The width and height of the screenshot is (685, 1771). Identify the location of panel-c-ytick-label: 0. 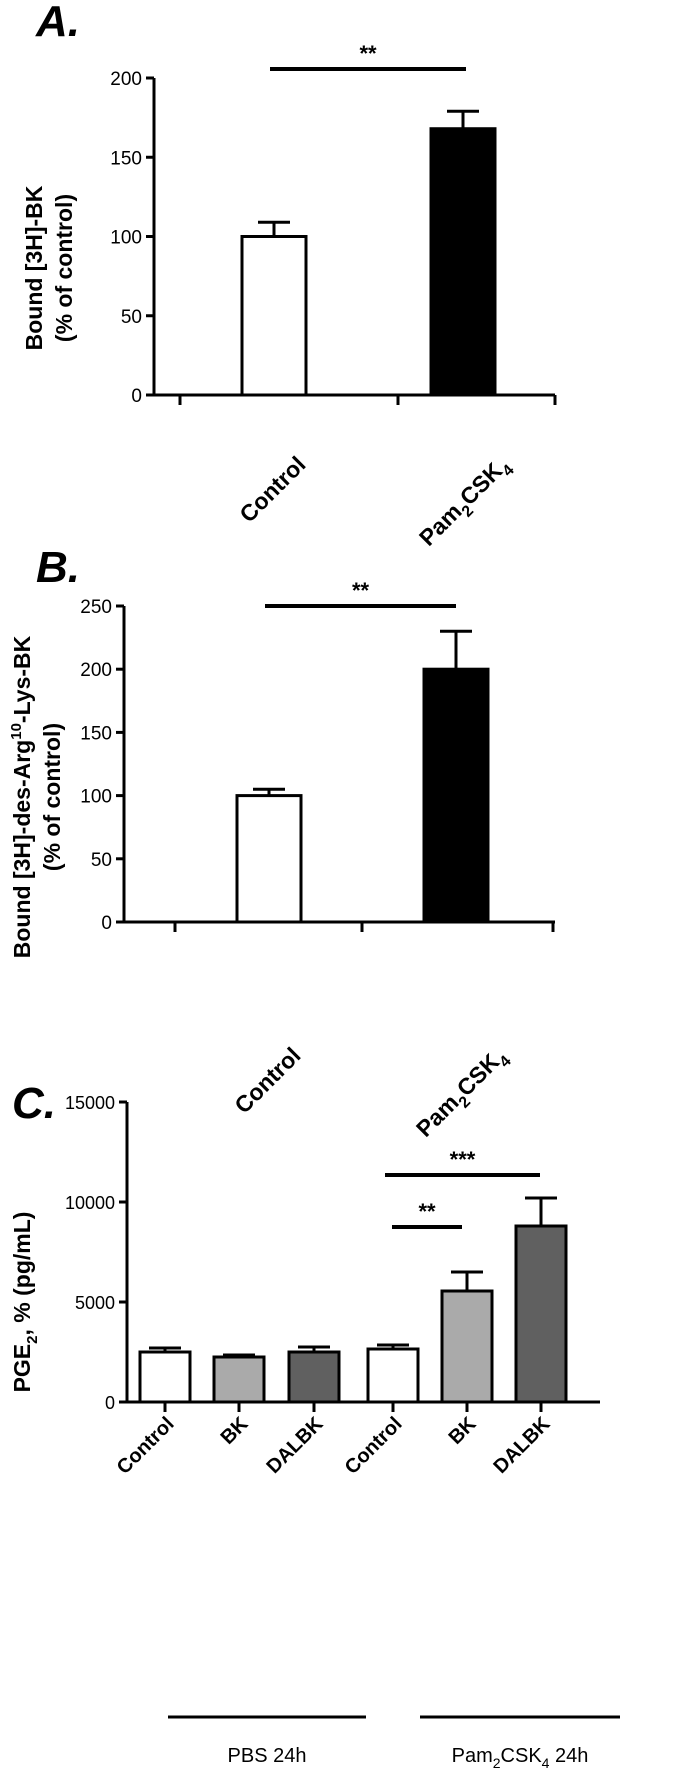
(110, 1403).